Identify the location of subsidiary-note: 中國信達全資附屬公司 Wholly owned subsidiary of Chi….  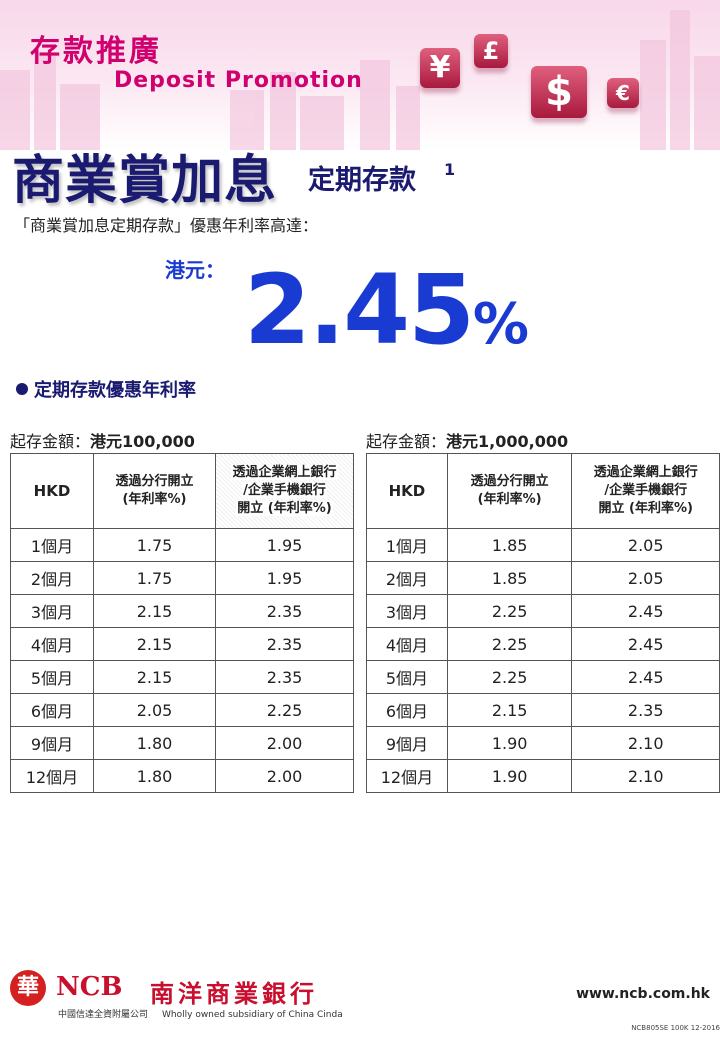
(200, 1013).